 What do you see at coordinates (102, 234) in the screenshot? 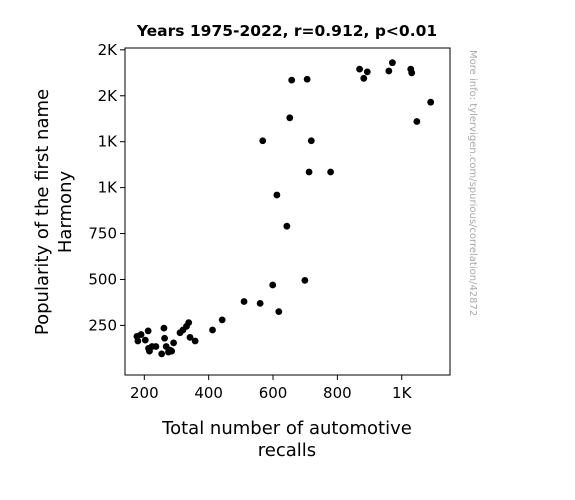
I see `y-tick-label: 750` at bounding box center [102, 234].